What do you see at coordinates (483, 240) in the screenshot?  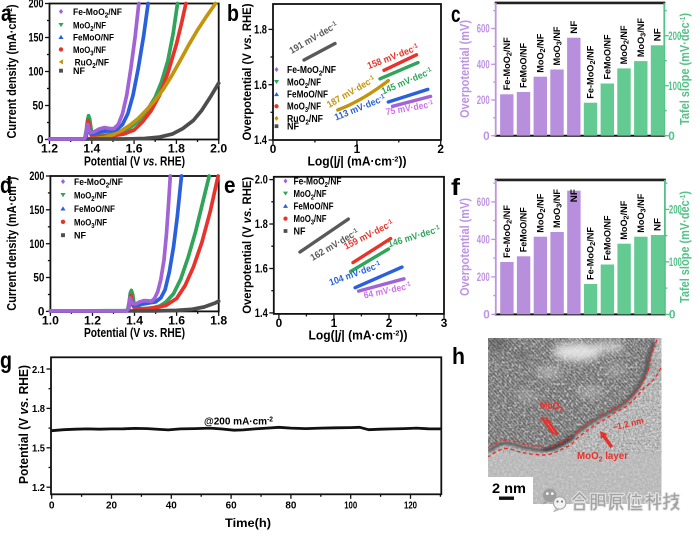 I see `svg-text: 400` at bounding box center [483, 240].